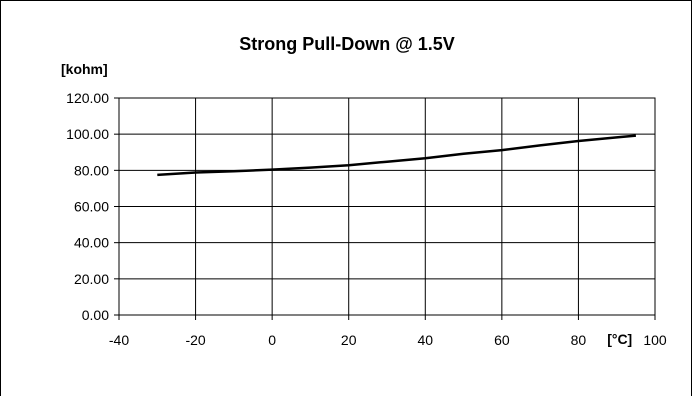 This screenshot has height=397, width=692. Describe the element at coordinates (119, 340) in the screenshot. I see `x-tick-label: -40` at that location.